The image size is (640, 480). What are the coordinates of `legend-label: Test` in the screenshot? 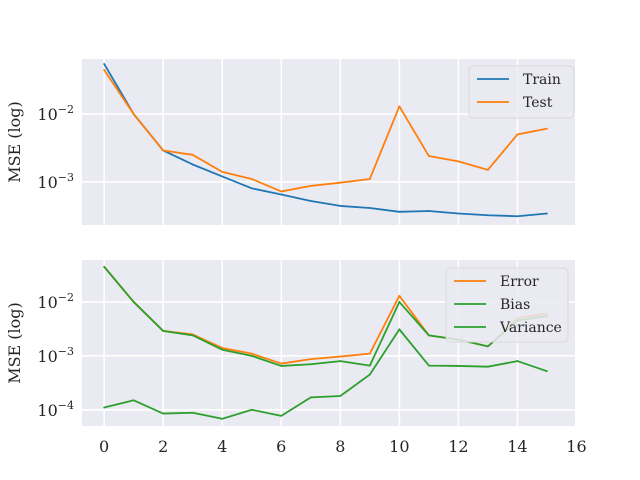 It's located at (538, 103).